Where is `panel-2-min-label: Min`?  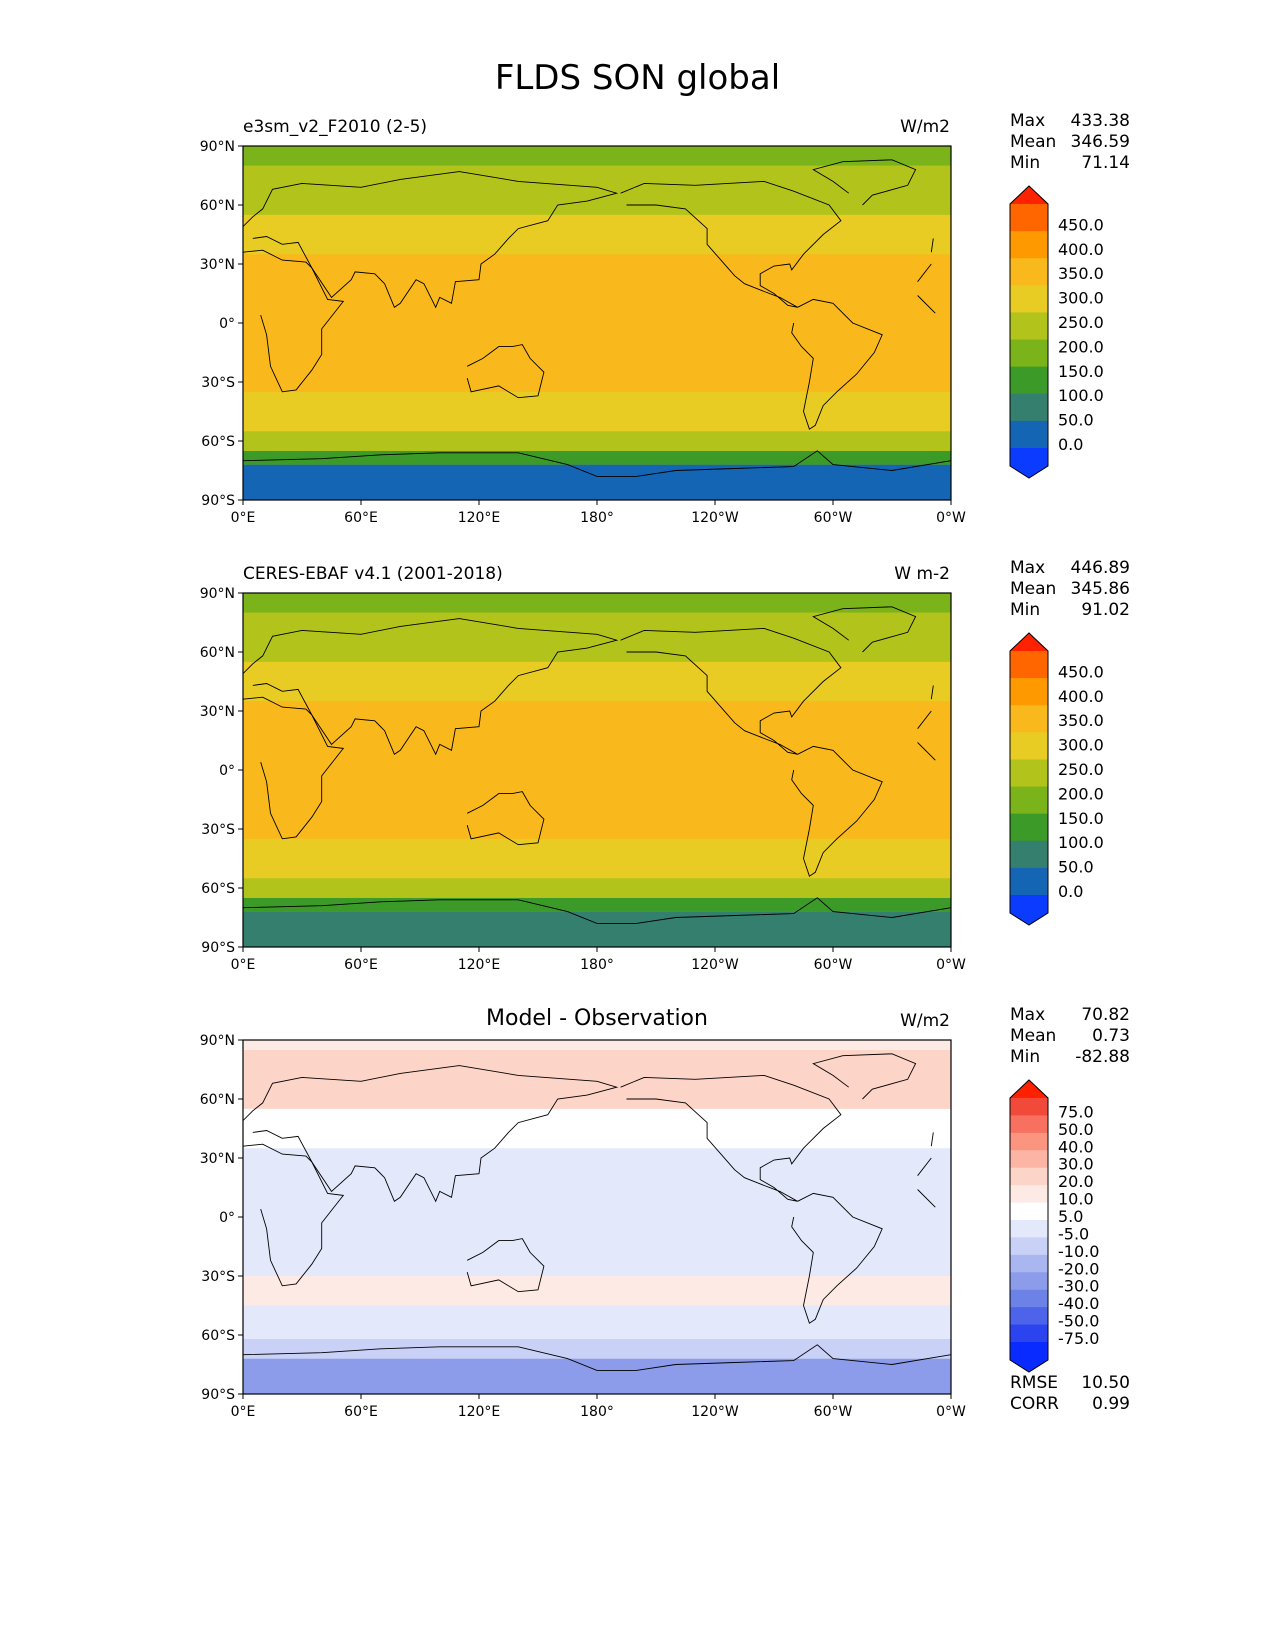
panel-2-min-label: Min is located at coordinates (1025, 610).